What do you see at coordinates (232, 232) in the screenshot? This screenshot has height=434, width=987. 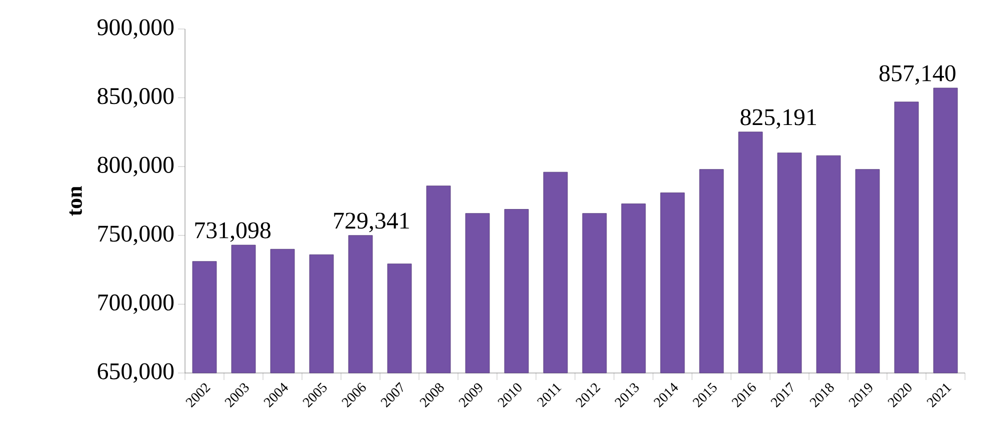 I see `data-label: 731,098` at bounding box center [232, 232].